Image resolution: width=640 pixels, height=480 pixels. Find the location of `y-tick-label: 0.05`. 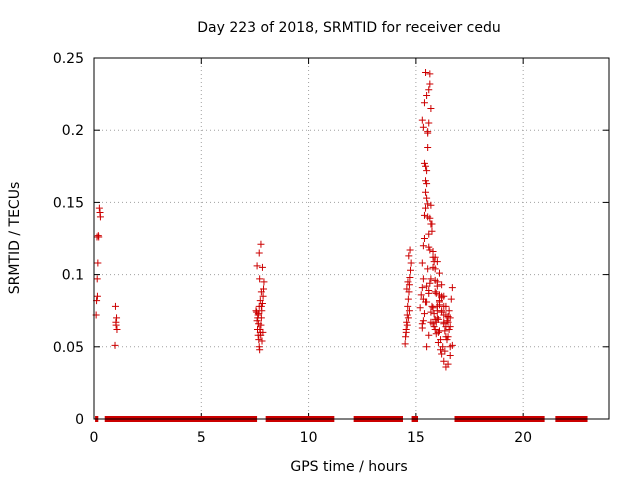

y-tick-label: 0.05 is located at coordinates (68, 348).